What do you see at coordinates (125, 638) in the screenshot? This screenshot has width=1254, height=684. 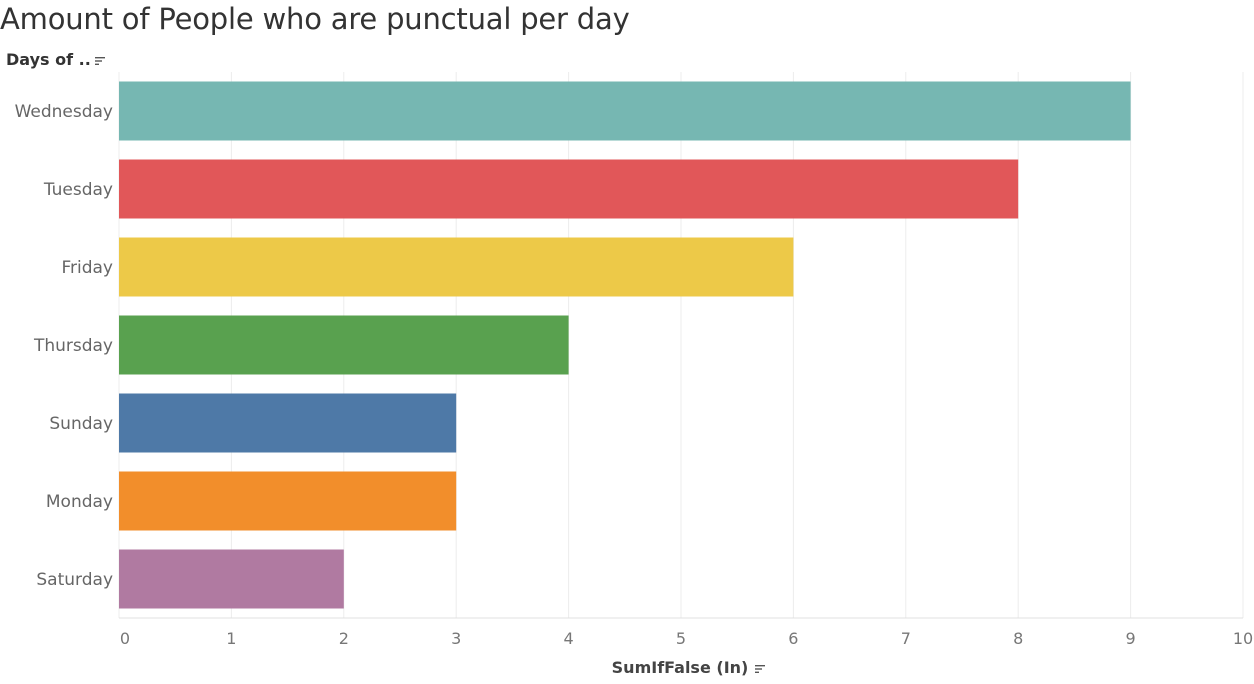 I see `x-tick-label: 0` at bounding box center [125, 638].